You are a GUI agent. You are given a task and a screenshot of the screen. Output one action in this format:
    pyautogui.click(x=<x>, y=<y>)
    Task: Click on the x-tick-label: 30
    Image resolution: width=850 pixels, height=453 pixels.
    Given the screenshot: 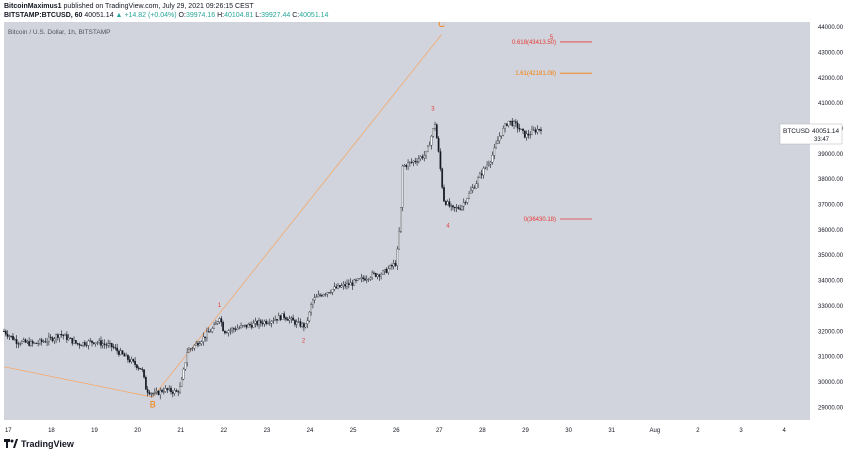 What is the action you would take?
    pyautogui.click(x=568, y=431)
    